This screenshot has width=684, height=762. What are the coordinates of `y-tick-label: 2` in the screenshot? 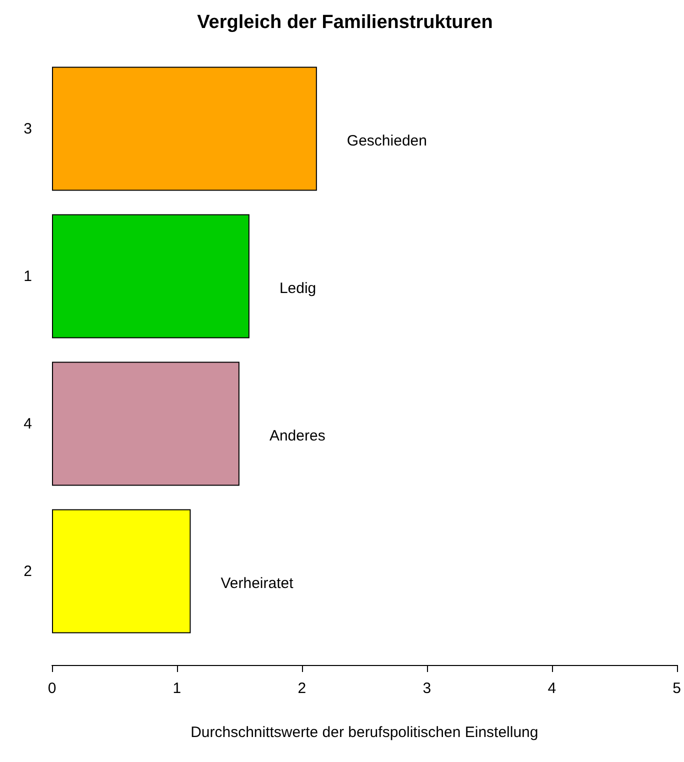 It's located at (28, 571).